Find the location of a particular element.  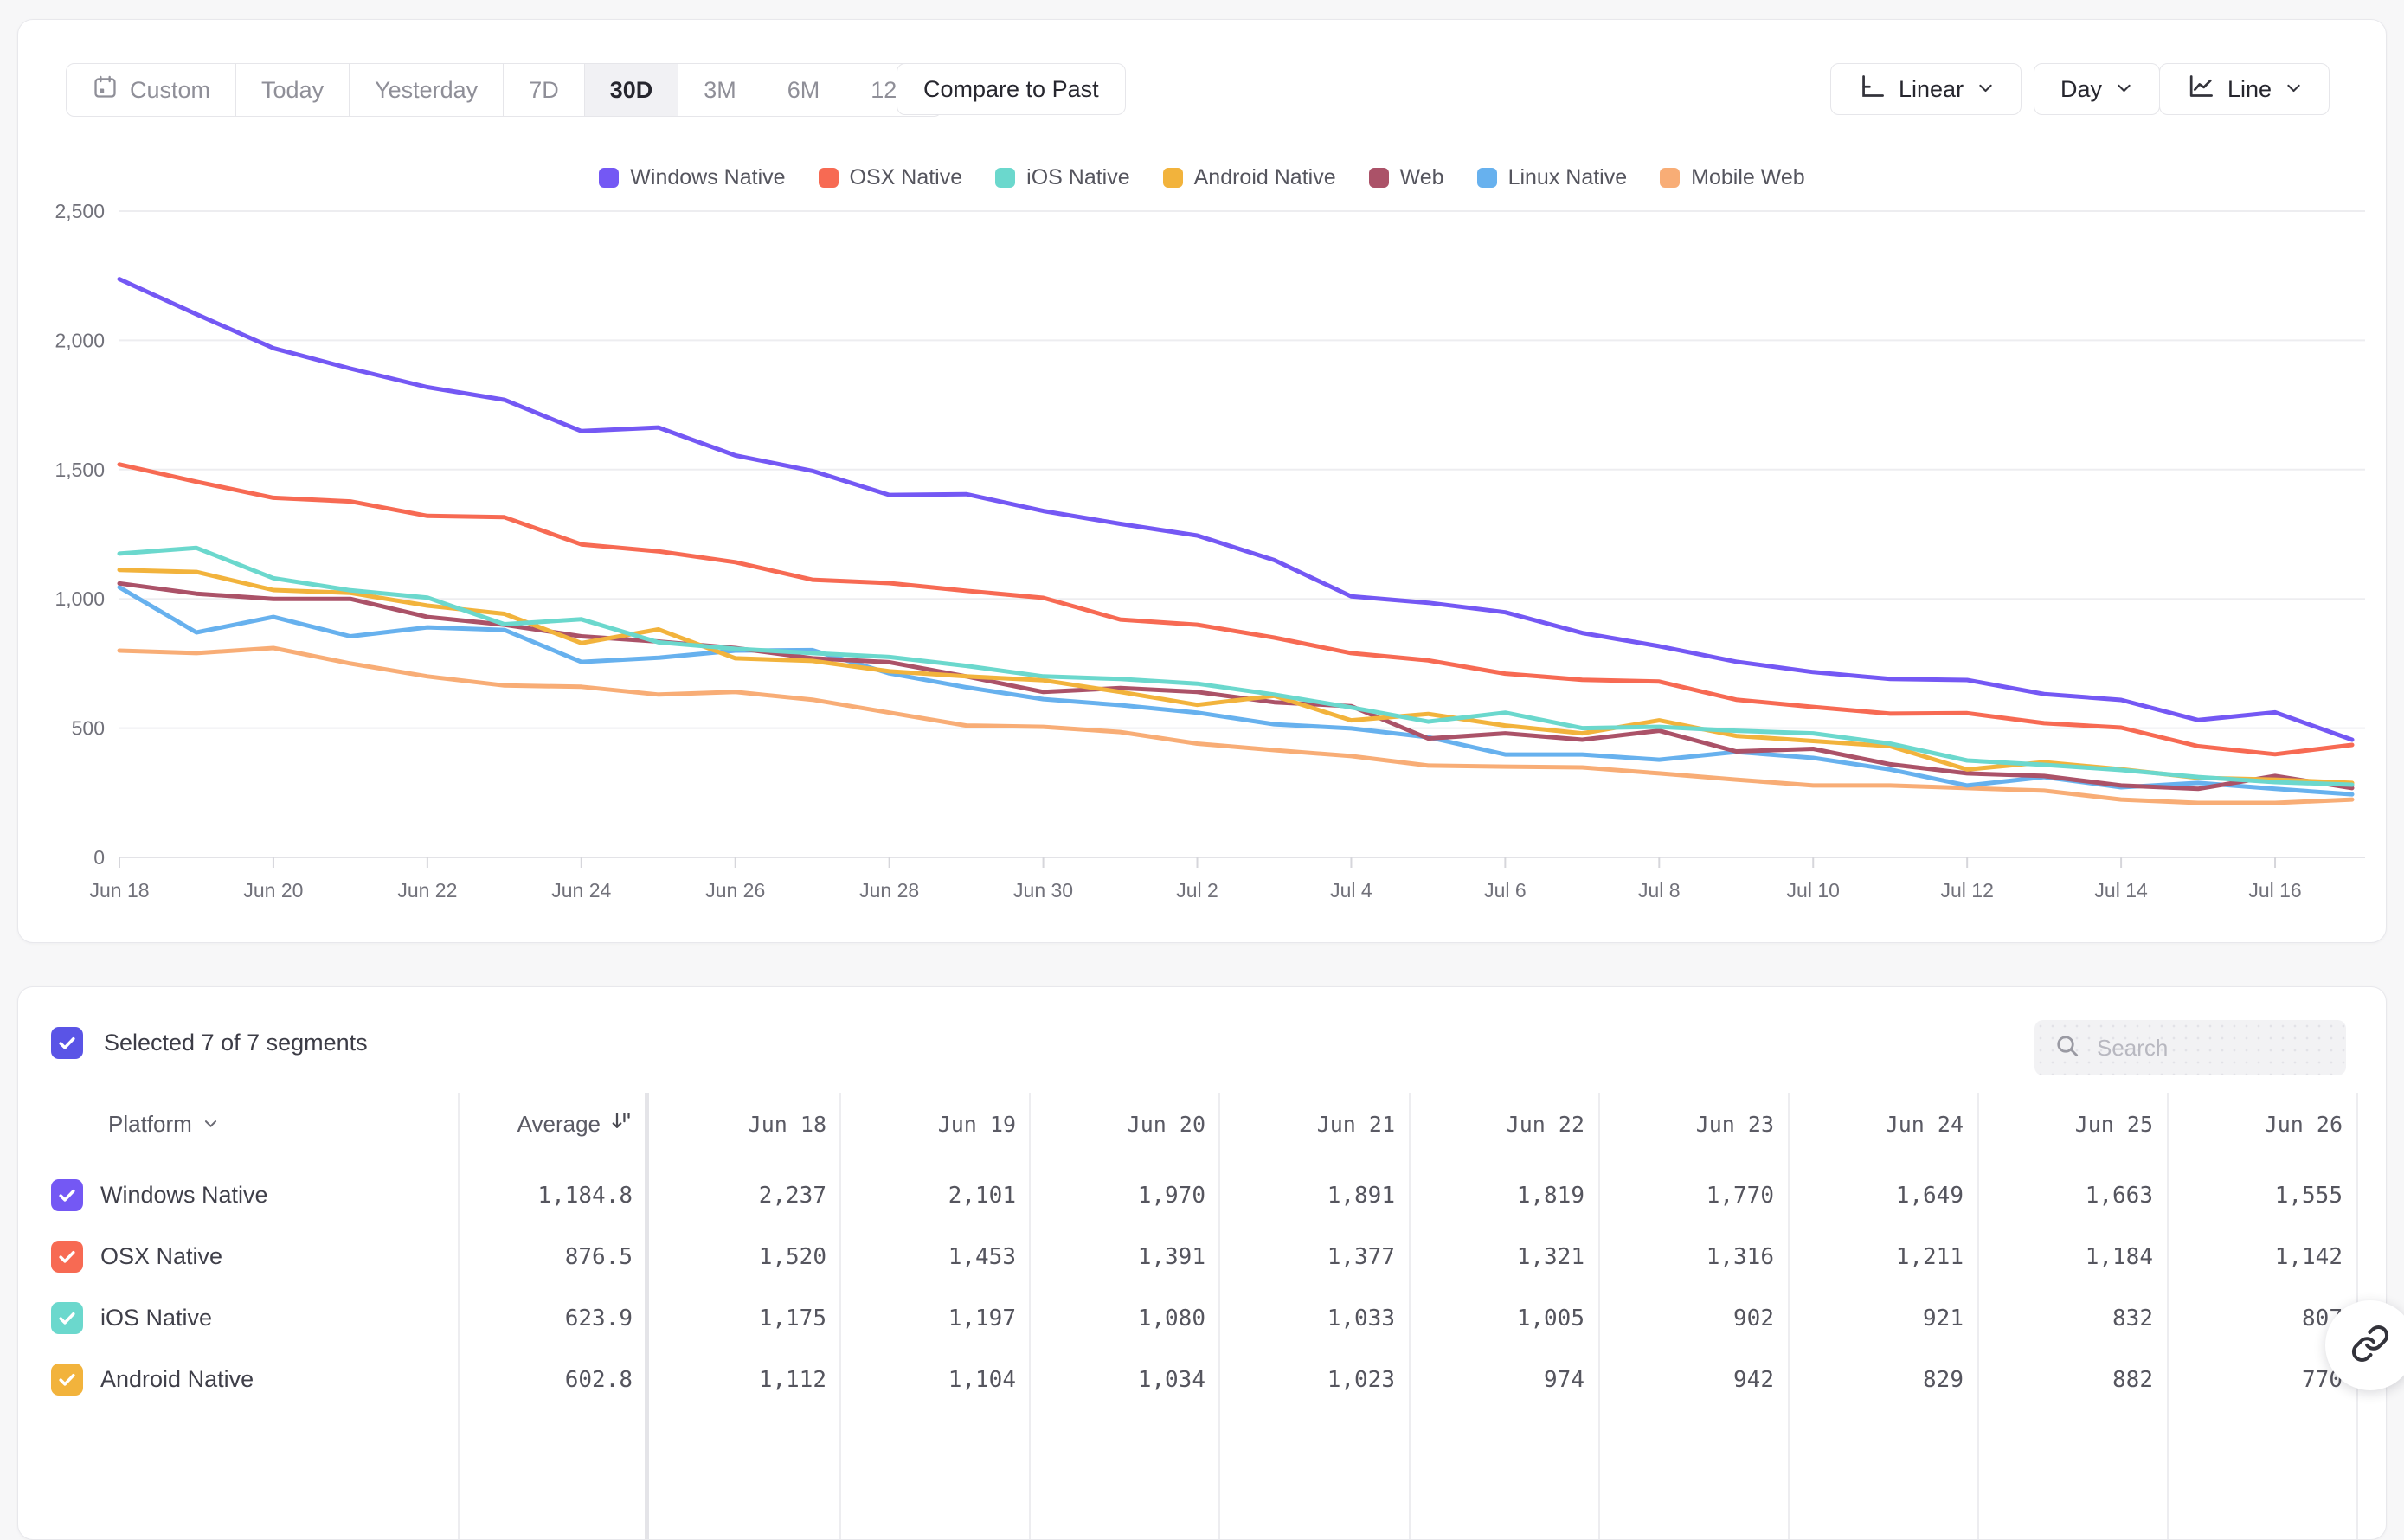

series-line-web is located at coordinates (1236, 686).